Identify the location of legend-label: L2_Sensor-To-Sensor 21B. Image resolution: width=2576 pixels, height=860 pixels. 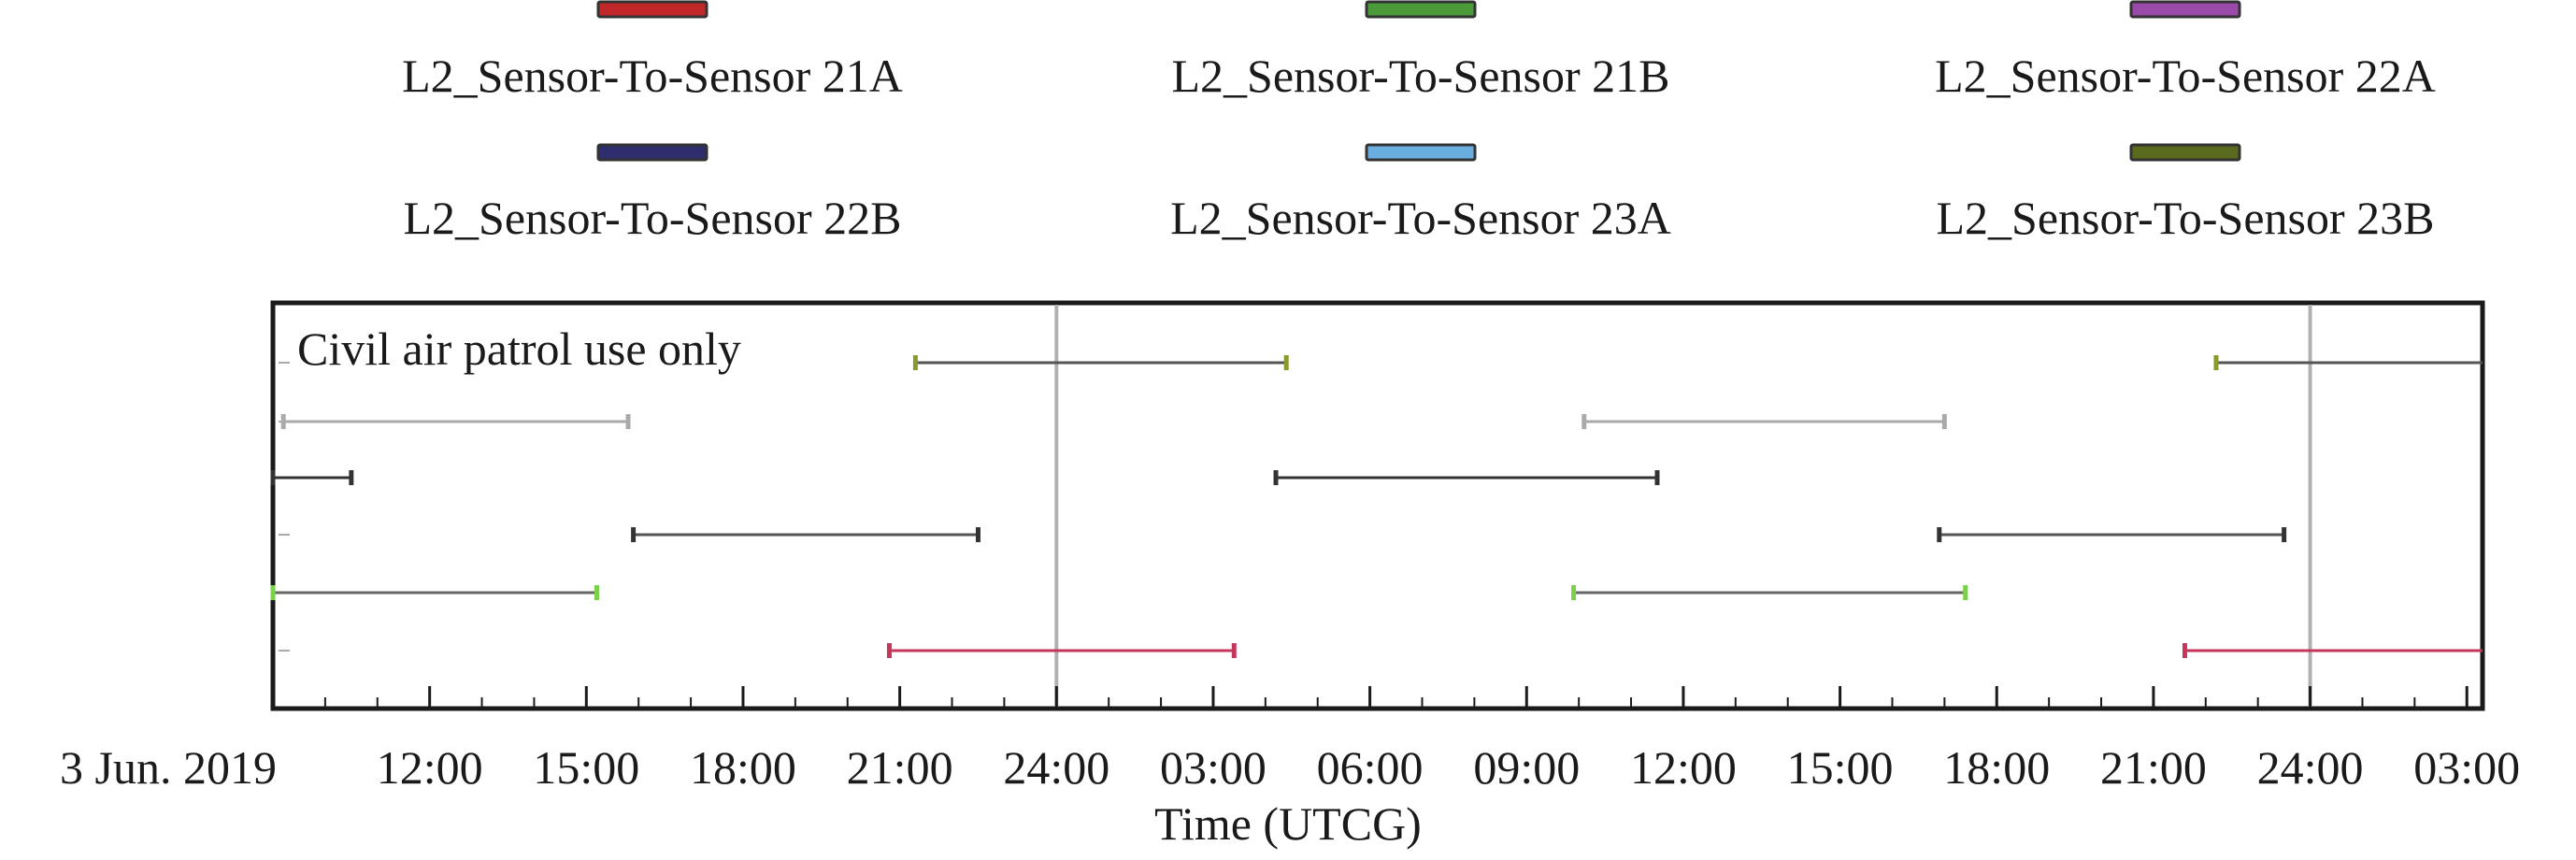
(1421, 76).